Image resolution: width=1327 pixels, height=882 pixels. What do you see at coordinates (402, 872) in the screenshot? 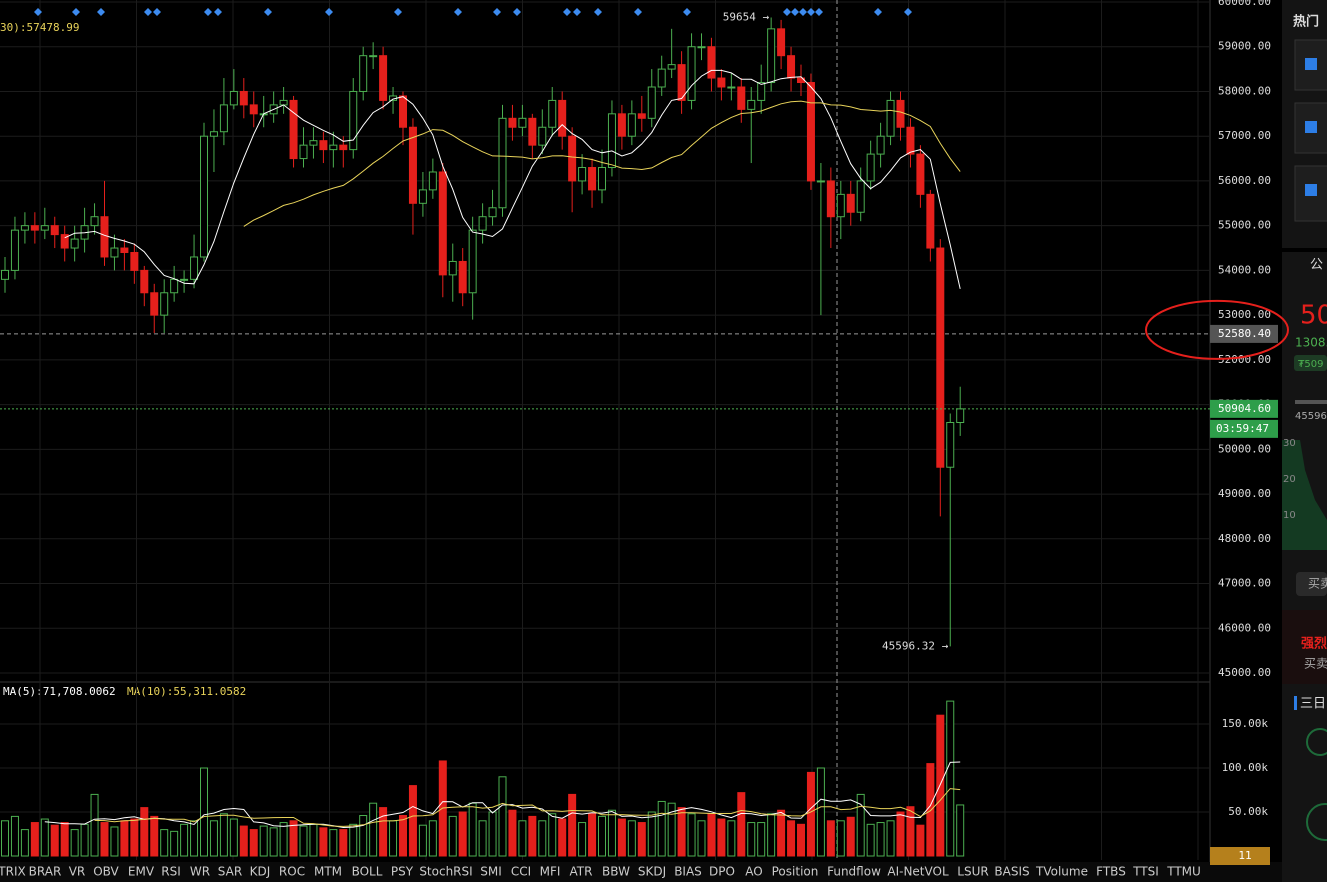
I see `indicator-tab: PSY` at bounding box center [402, 872].